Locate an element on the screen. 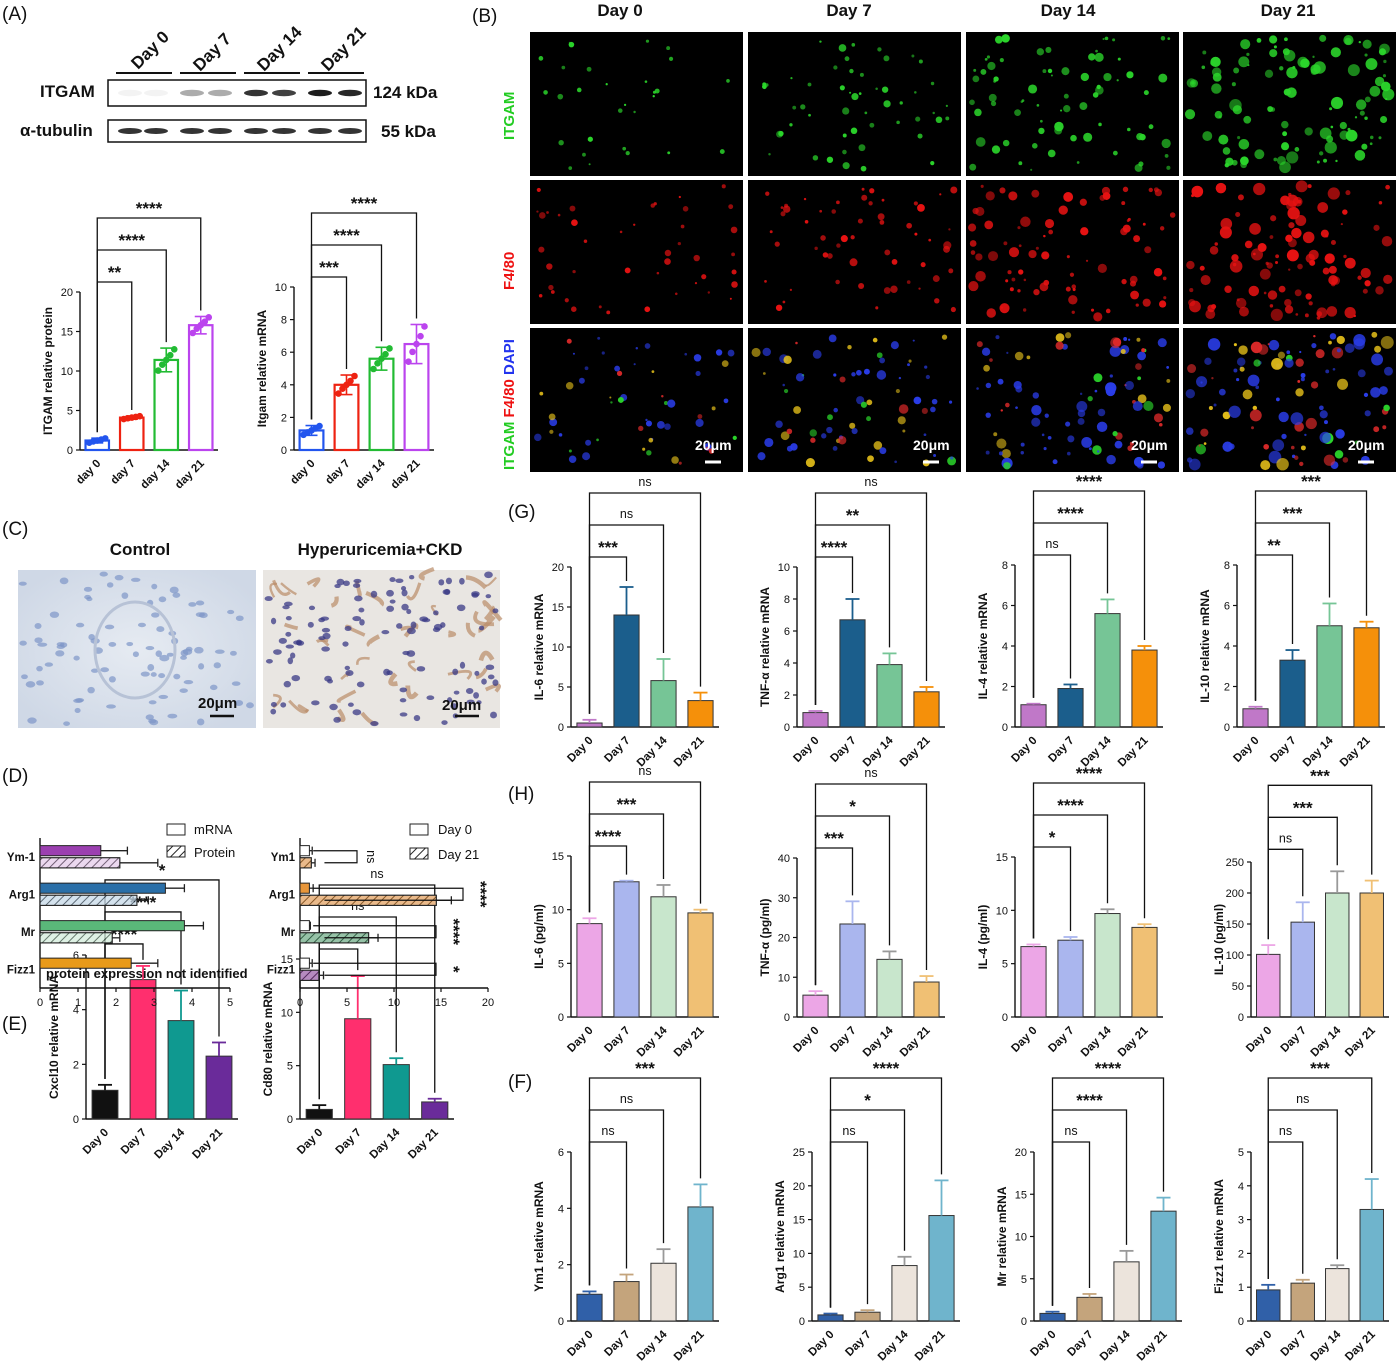  bar is located at coordinates (1366, 677).